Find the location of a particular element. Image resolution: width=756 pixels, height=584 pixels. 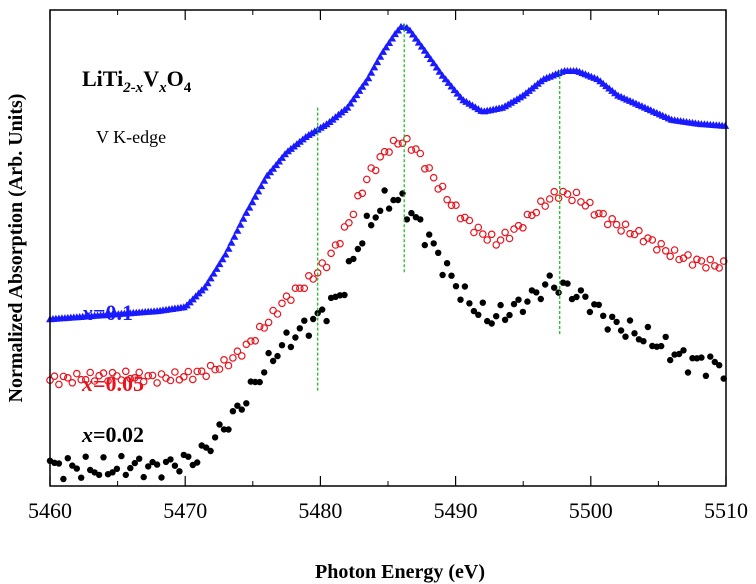

x-axis-title: Photon Energy (eV) is located at coordinates (400, 572).